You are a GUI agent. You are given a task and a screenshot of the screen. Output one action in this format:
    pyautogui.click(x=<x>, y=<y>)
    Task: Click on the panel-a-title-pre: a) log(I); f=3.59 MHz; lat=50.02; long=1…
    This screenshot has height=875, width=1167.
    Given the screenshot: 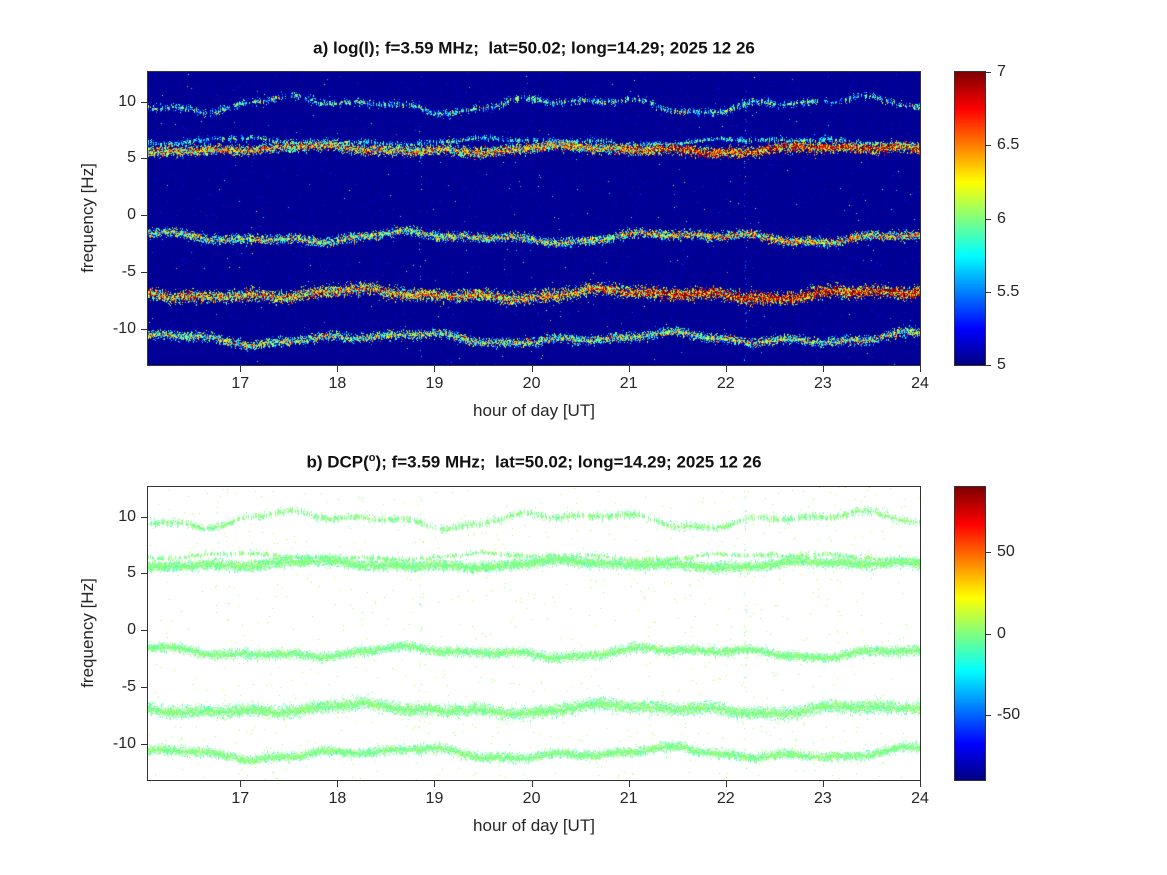 What is the action you would take?
    pyautogui.click(x=534, y=48)
    